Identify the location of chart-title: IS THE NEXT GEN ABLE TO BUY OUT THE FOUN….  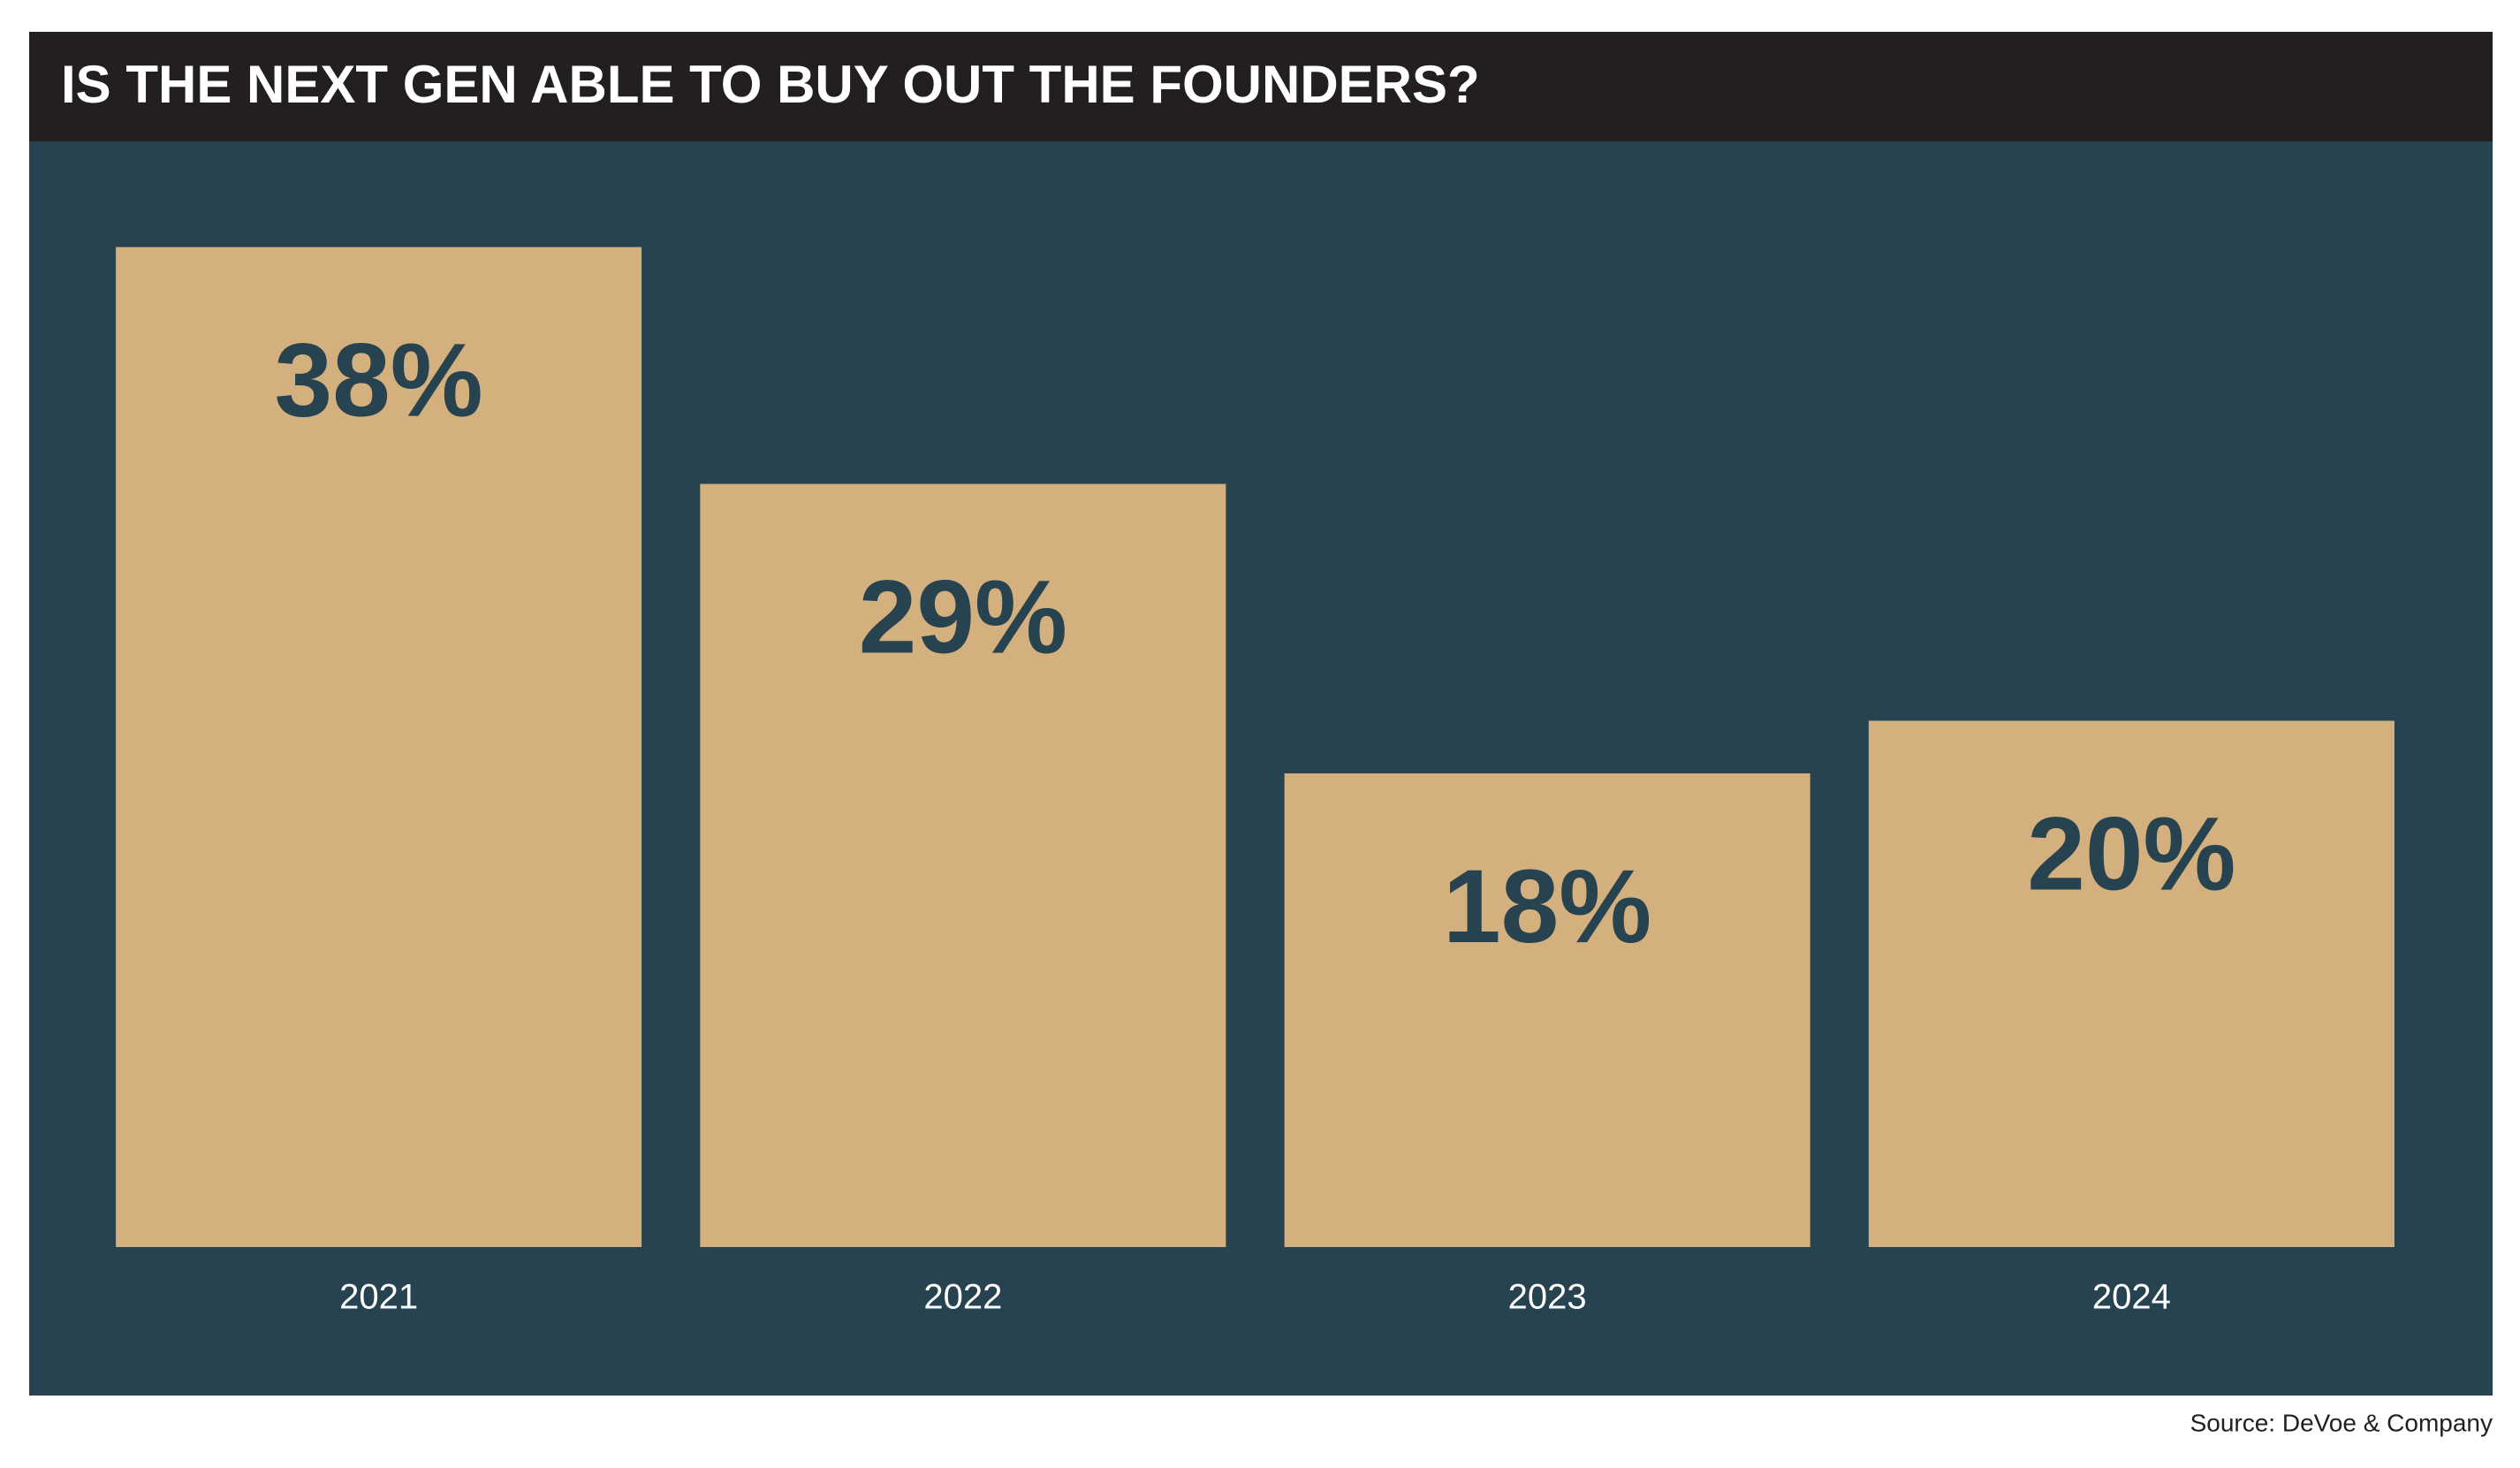
(770, 85).